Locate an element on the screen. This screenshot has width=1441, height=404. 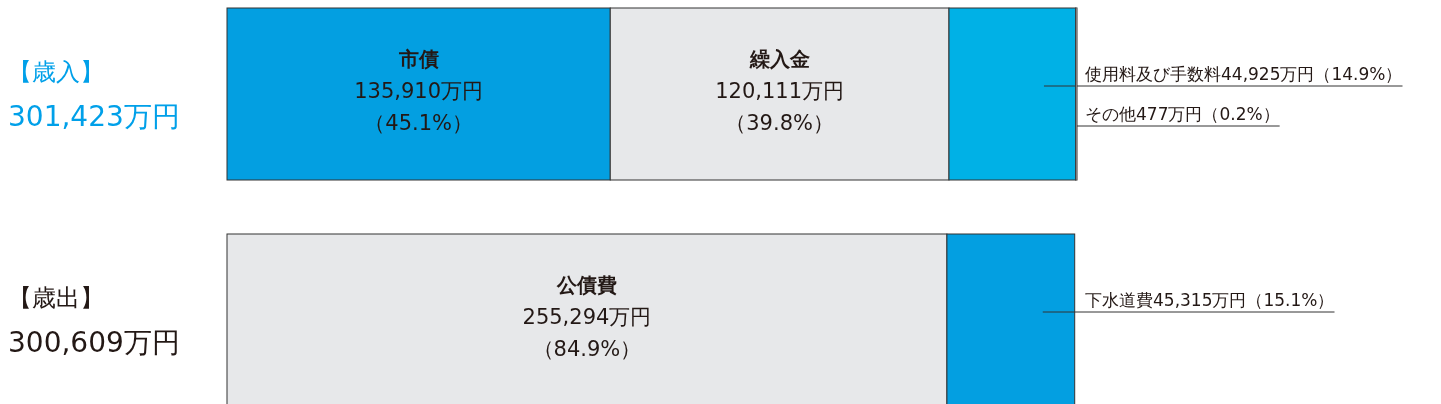
series-label: 繰入金 is located at coordinates (779, 59).